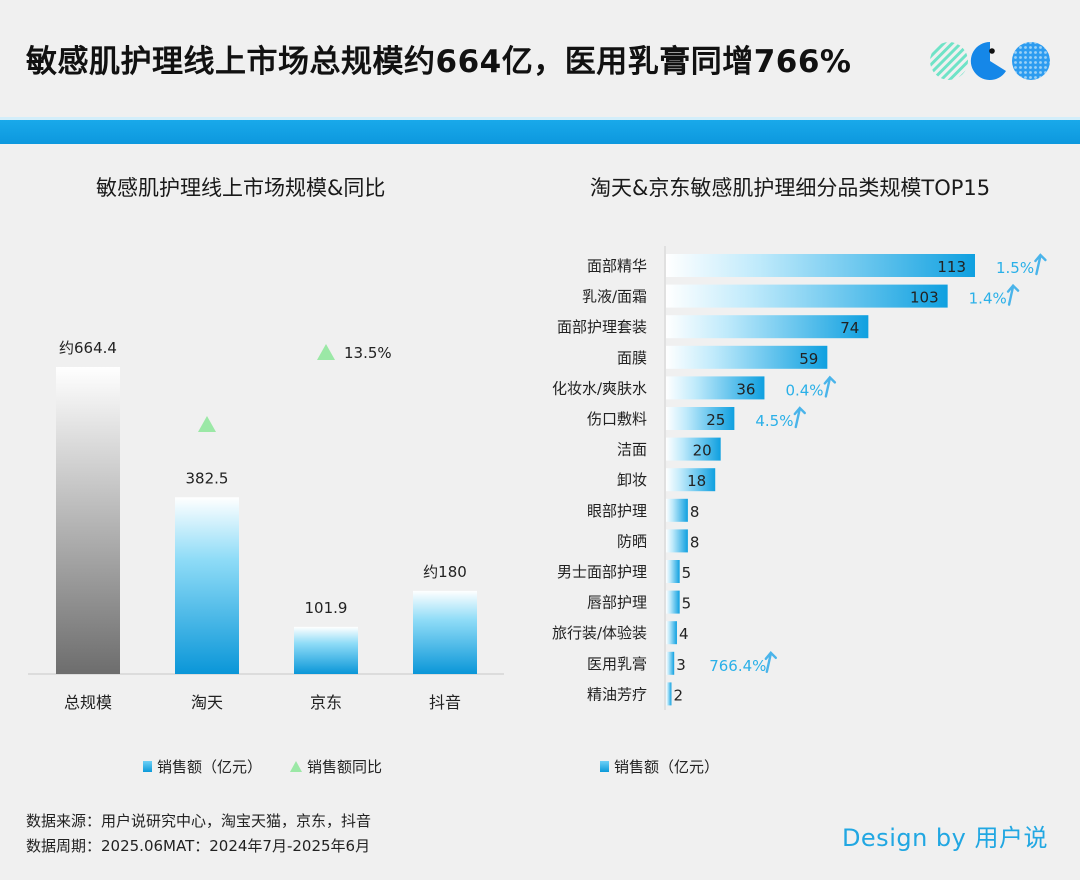 The image size is (1080, 880). I want to click on hbar-卸妆, so click(691, 480).